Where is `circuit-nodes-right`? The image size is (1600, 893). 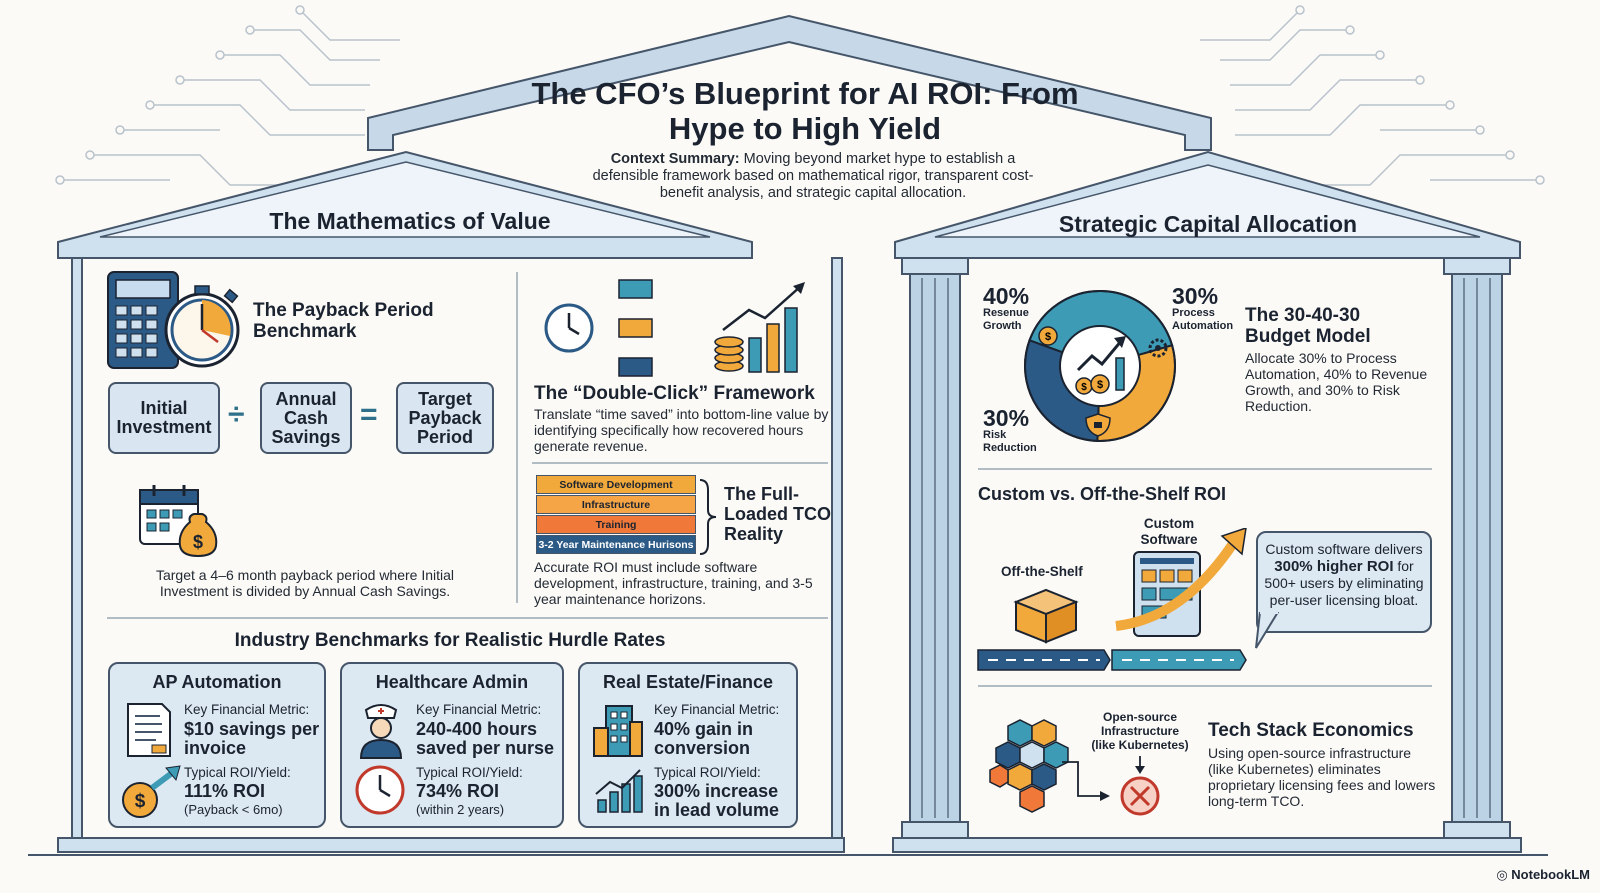 circuit-nodes-right is located at coordinates (1420, 95).